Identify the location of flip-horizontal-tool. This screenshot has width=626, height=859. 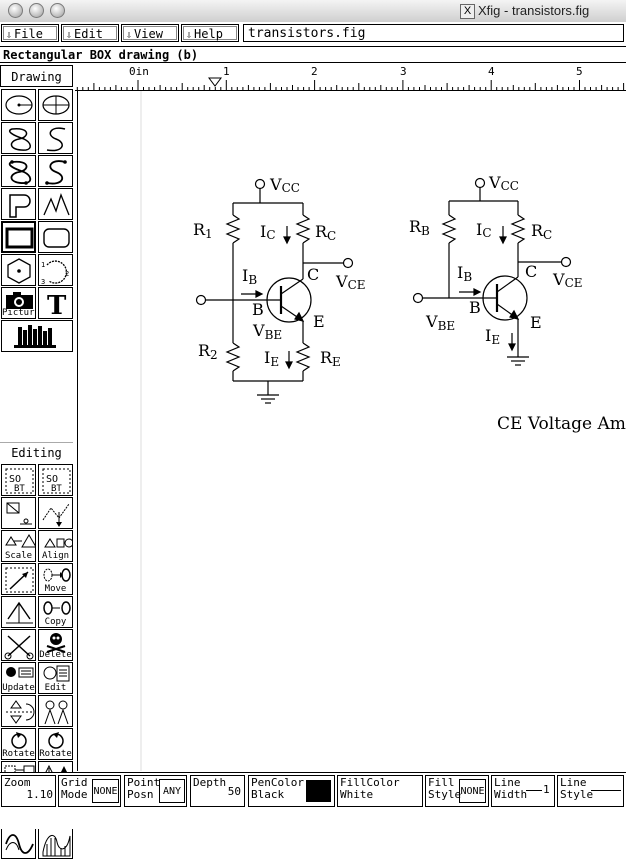
(55, 711).